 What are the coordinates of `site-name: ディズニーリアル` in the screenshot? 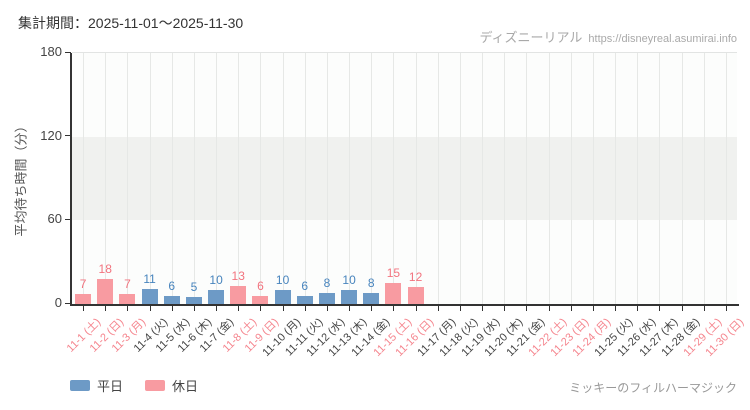 It's located at (531, 37).